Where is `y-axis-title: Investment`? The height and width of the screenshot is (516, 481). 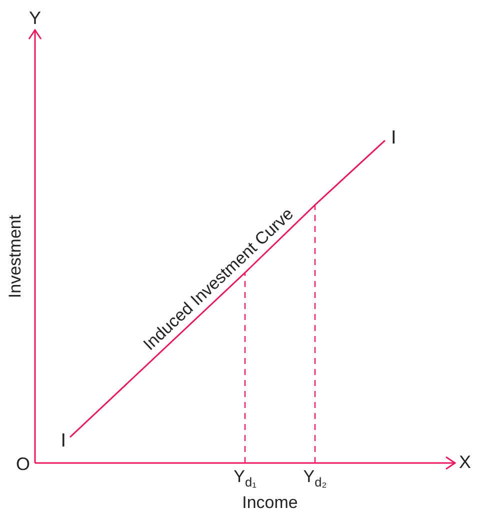 y-axis-title: Investment is located at coordinates (15, 256).